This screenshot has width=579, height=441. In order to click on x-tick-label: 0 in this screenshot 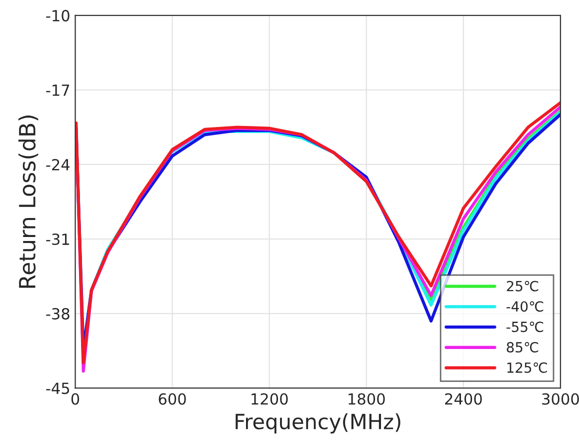, I will do `click(75, 399)`.